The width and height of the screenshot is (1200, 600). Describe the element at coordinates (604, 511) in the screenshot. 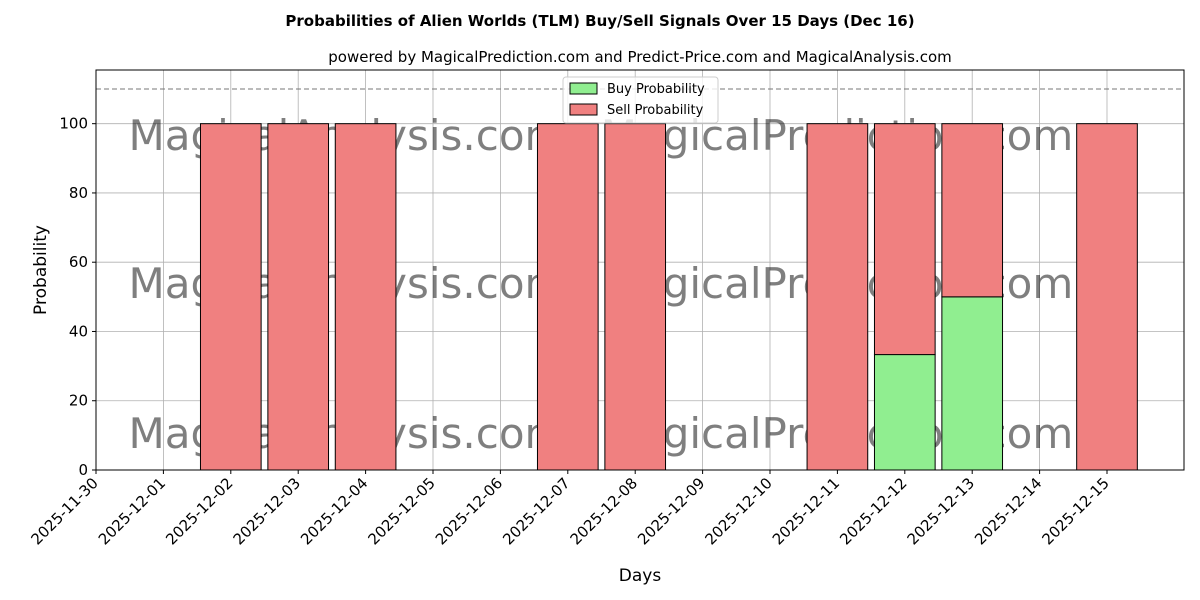

I see `x-tick-label: 2025-12-08` at that location.